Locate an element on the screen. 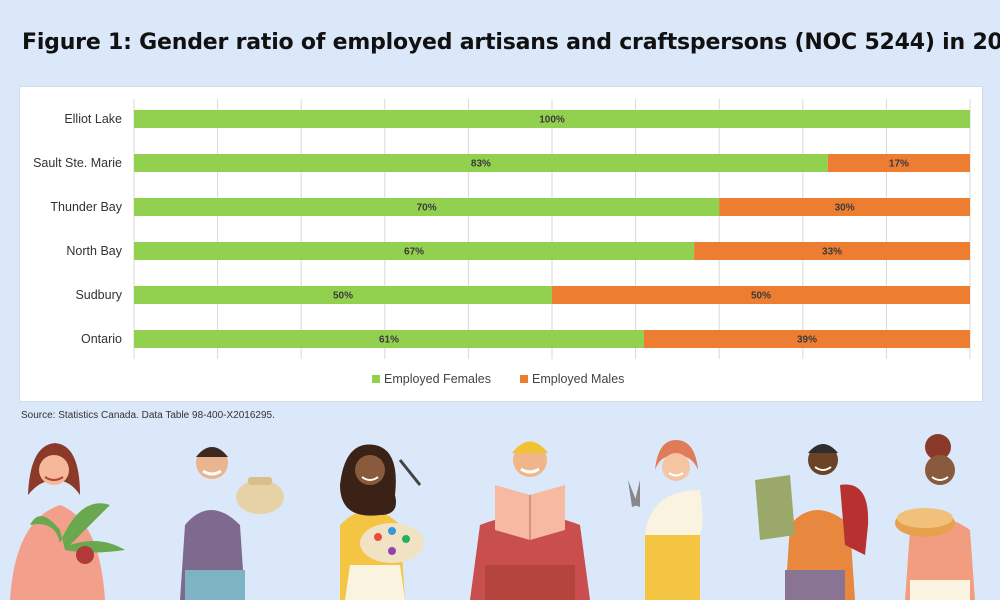 The height and width of the screenshot is (600, 1000). data-label: 70% is located at coordinates (427, 208).